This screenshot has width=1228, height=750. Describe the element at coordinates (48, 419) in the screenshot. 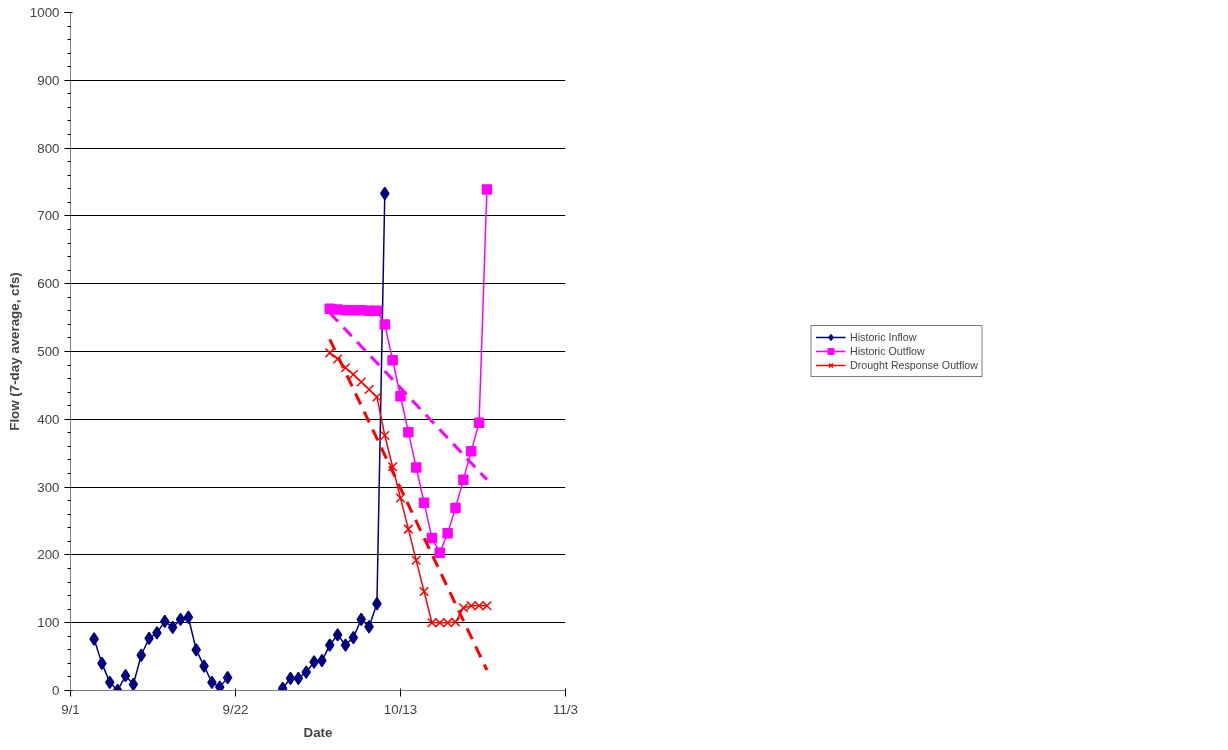

I see `y-tick-label: 400` at that location.